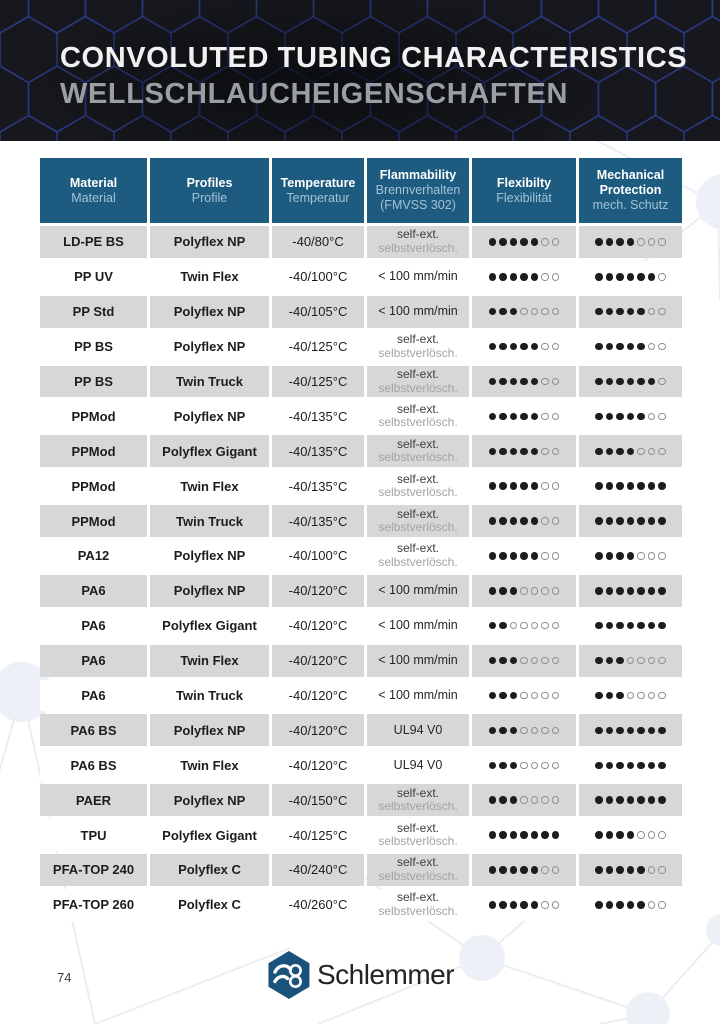 The width and height of the screenshot is (720, 1024). What do you see at coordinates (209, 486) in the screenshot?
I see `cell-profile: Twin Flex` at bounding box center [209, 486].